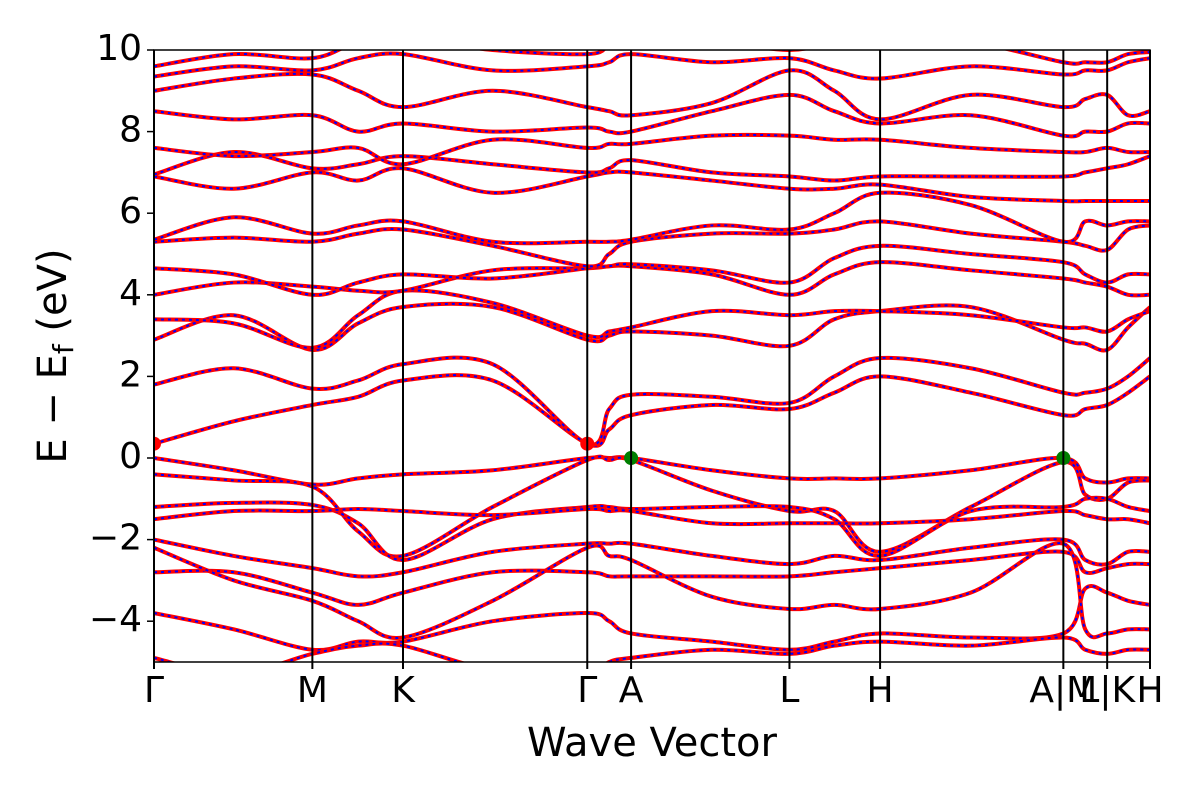 This screenshot has width=1200, height=800. Describe the element at coordinates (652, 743) in the screenshot. I see `x-axis-label: Wave Vector` at that location.